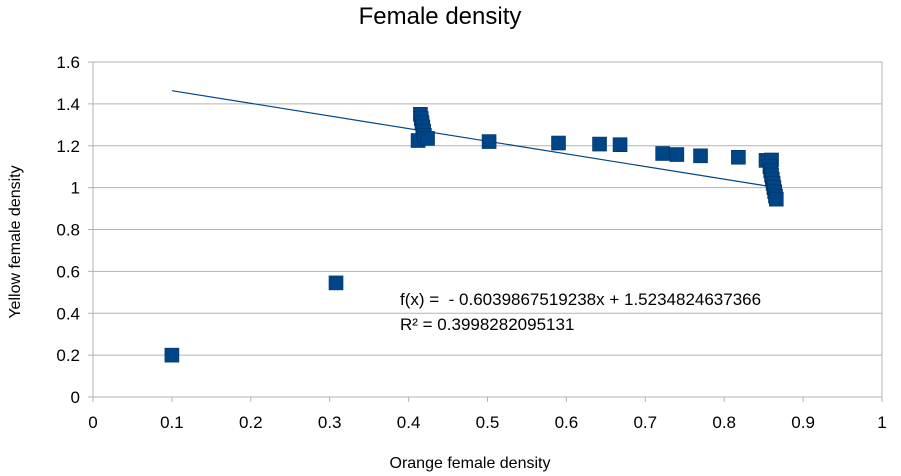 This screenshot has height=476, width=901. I want to click on y-tick-label: 1.6, so click(68, 62).